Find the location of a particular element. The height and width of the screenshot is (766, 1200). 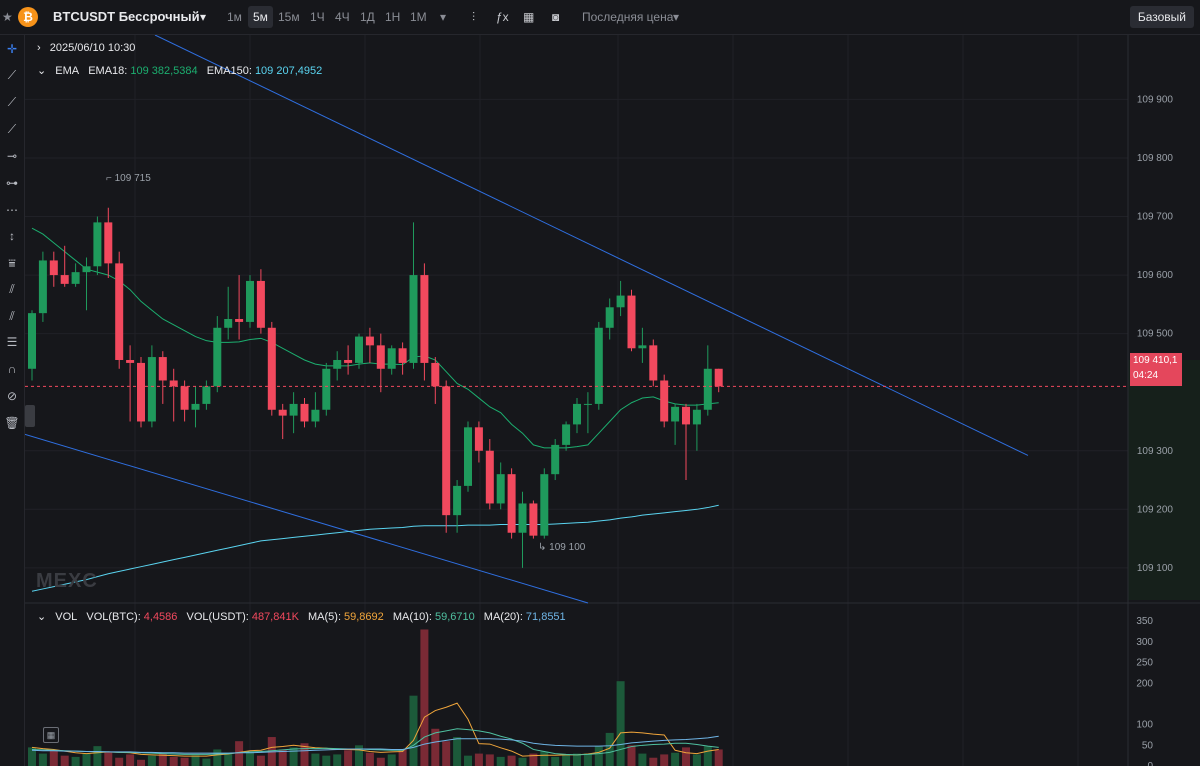

left-scroll-handle is located at coordinates (30, 416).